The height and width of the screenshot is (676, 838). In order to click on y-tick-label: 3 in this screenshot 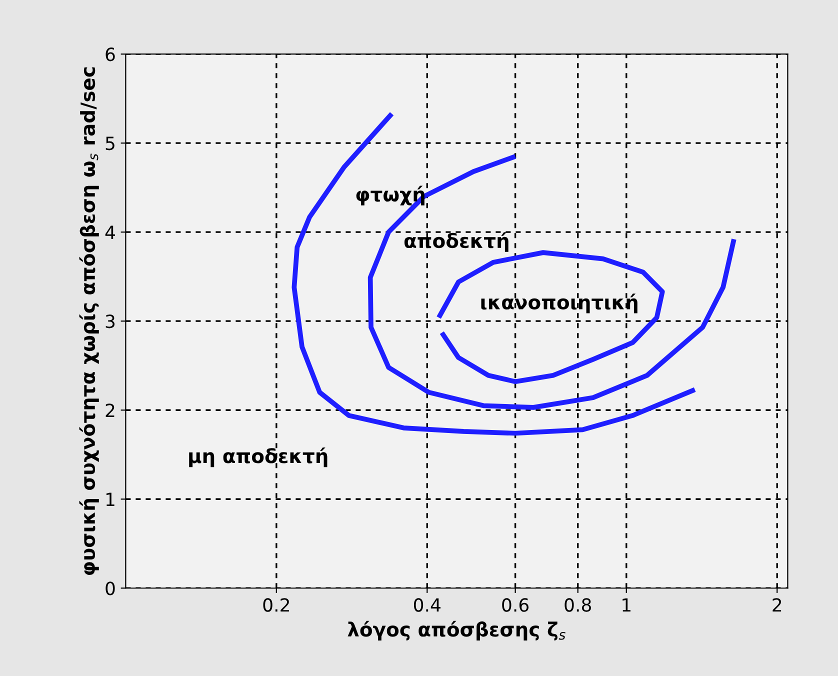, I will do `click(110, 321)`.